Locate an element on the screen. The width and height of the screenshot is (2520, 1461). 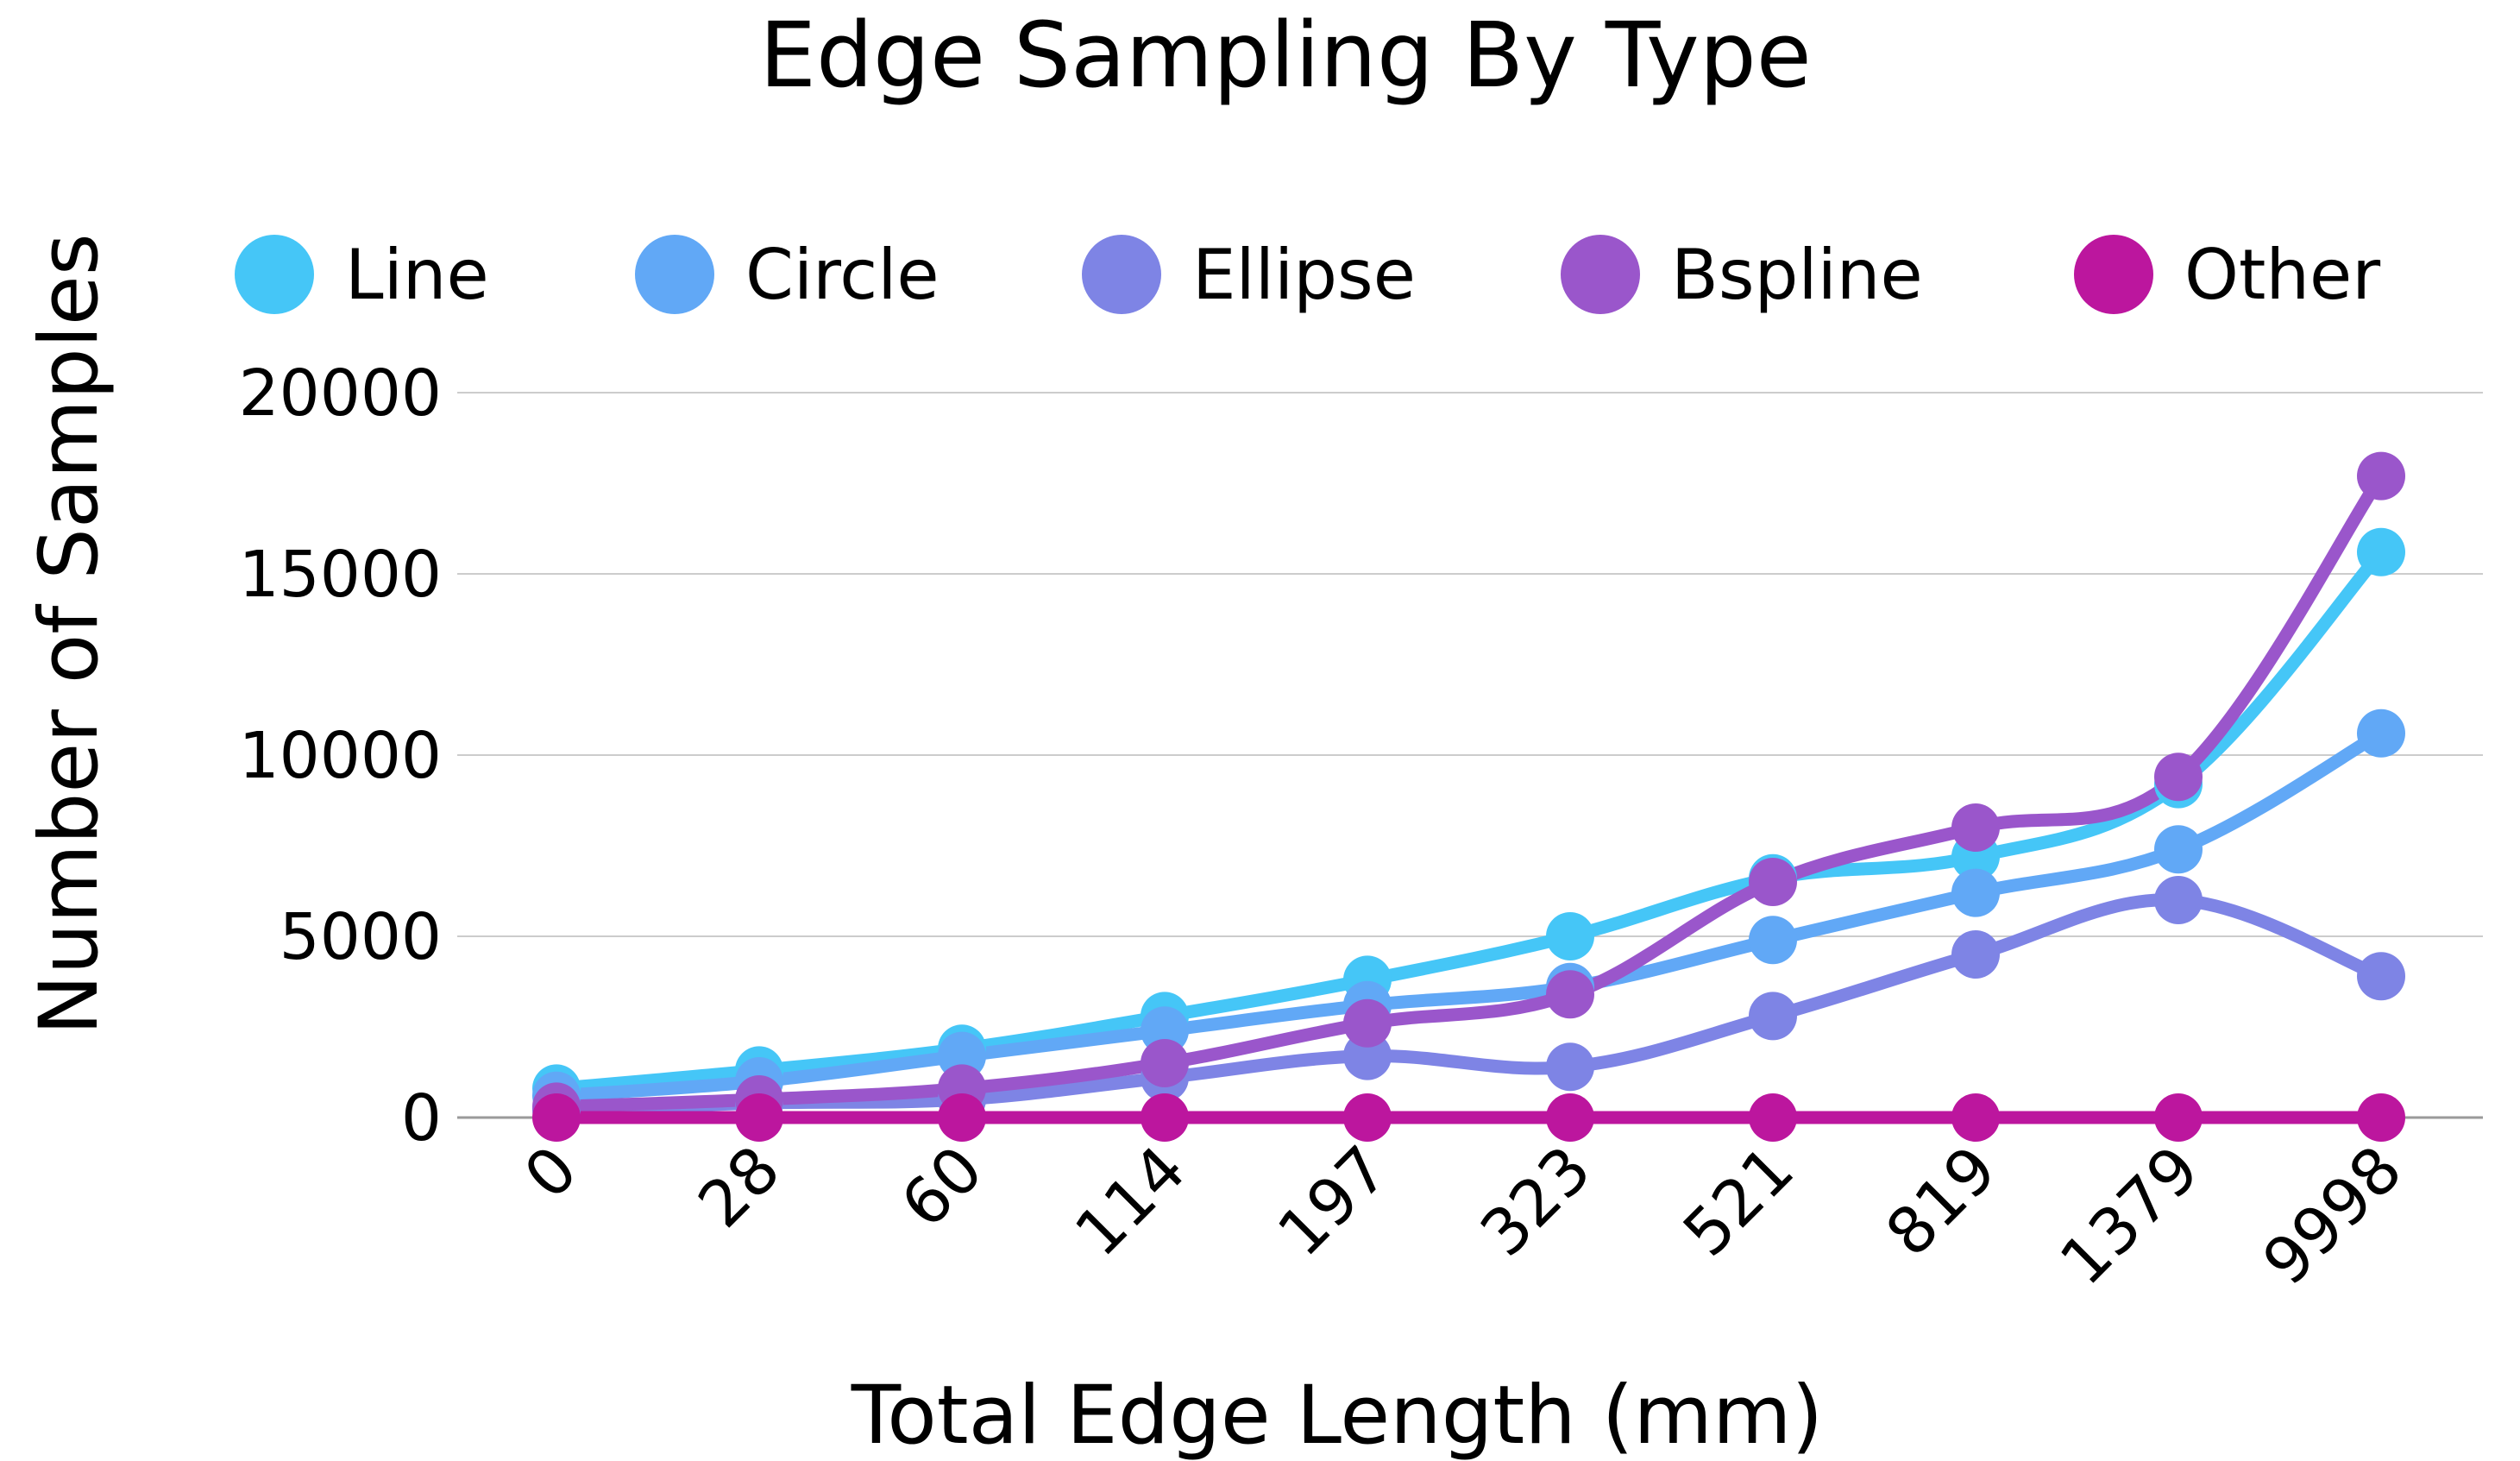
y-tick-label: 0 is located at coordinates (421, 1118).